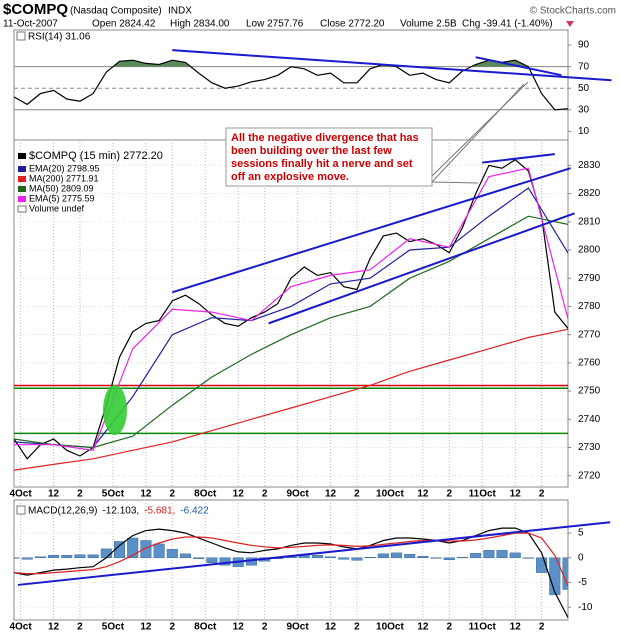 The image size is (620, 639). What do you see at coordinates (584, 45) in the screenshot?
I see `y-tick-label: 90` at bounding box center [584, 45].